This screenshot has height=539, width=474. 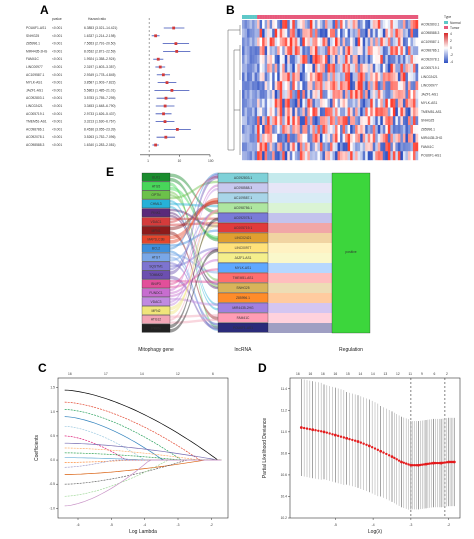 What do you see at coordinates (36, 122) in the screenshot?
I see `gene-label: TMEM51-AS1` at bounding box center [36, 122].